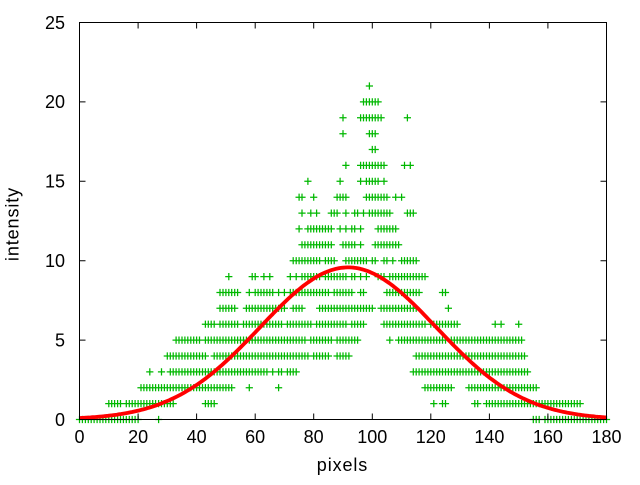 The height and width of the screenshot is (485, 640). What do you see at coordinates (13, 224) in the screenshot?
I see `svg-text: intensity` at bounding box center [13, 224].